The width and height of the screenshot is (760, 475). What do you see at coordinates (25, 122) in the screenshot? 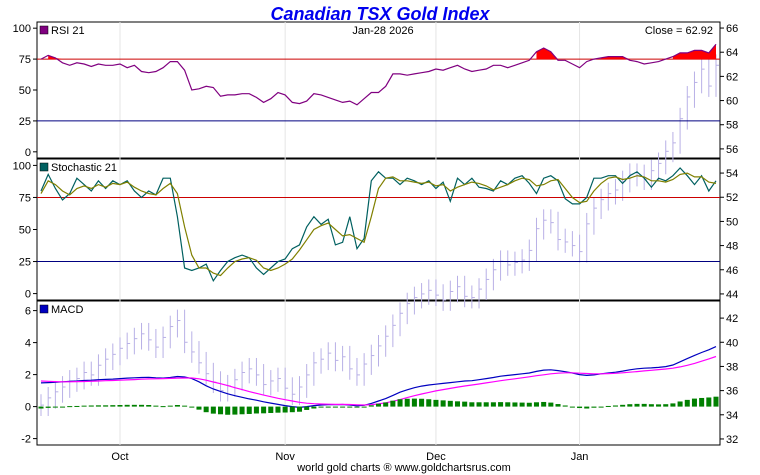
I see `indicator-axis-tick-label: 25` at bounding box center [25, 122].